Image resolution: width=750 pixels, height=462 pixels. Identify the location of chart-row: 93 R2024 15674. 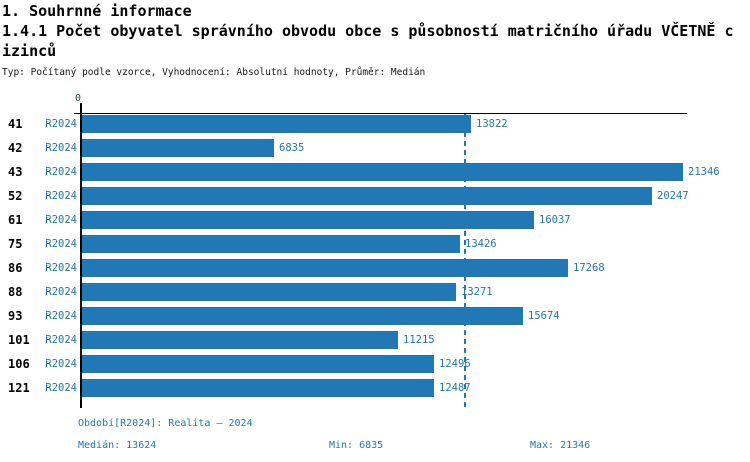
(375, 316).